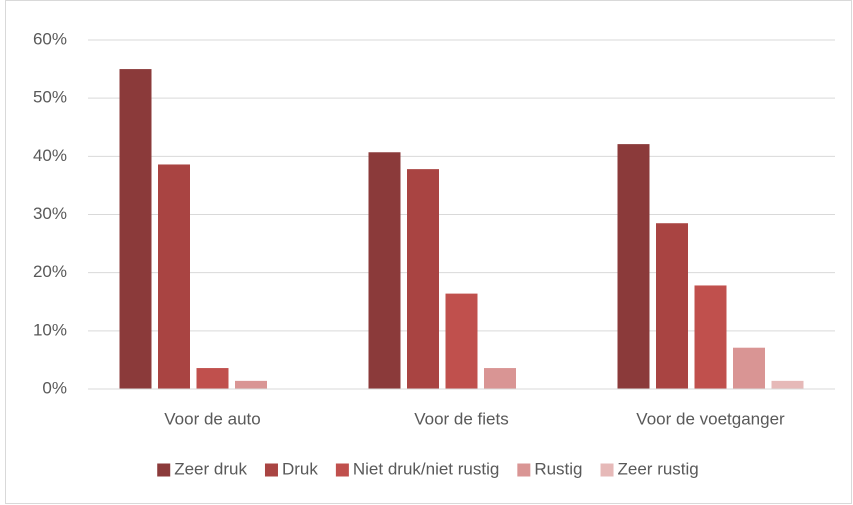  I want to click on y-tick-label: 20%, so click(50, 271).